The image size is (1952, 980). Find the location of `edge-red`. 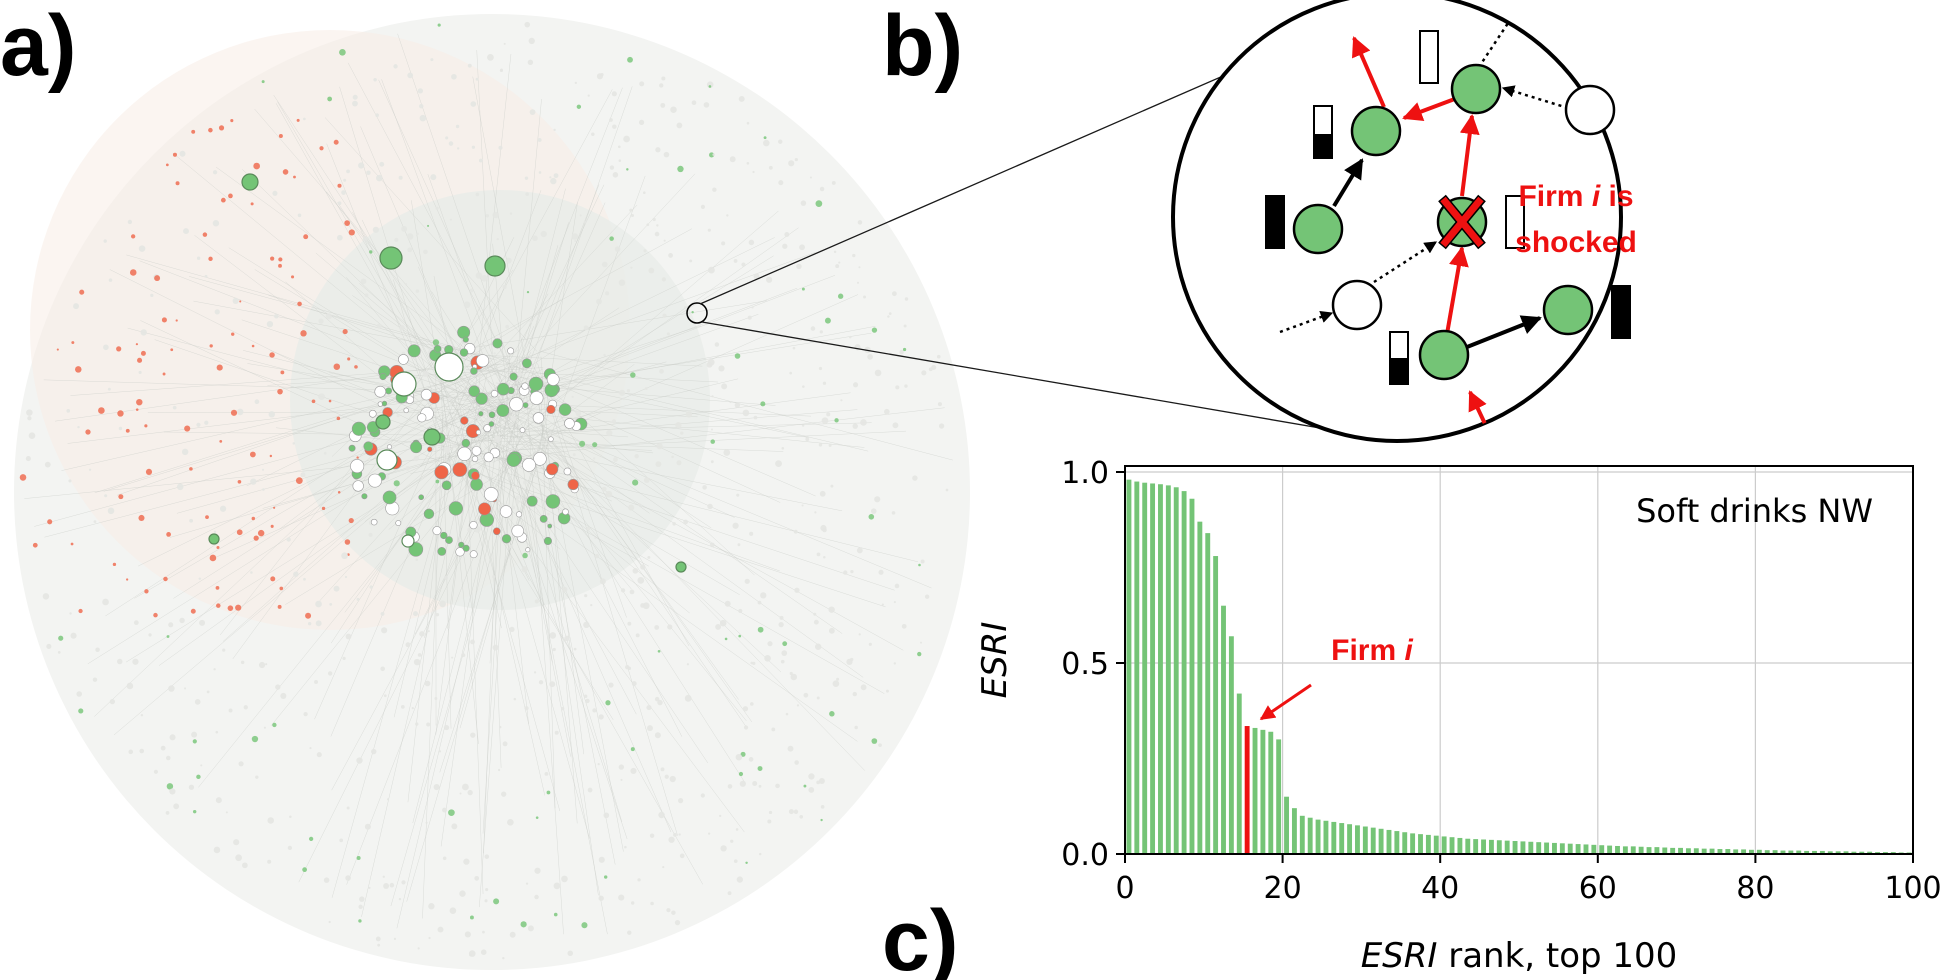

edge-red is located at coordinates (1369, 72).